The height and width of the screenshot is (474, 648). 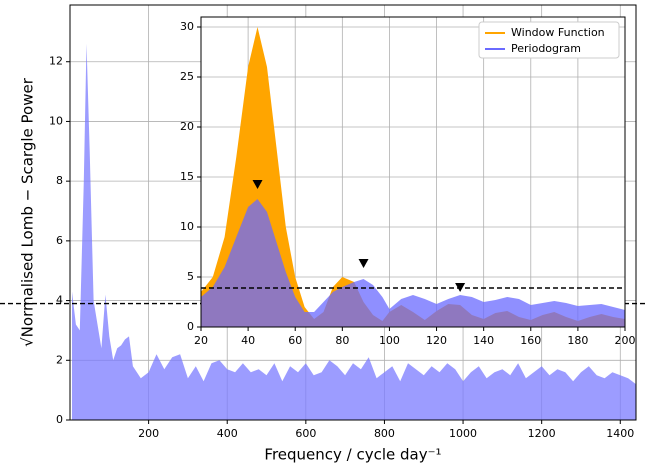 What do you see at coordinates (549, 40) in the screenshot?
I see `legend-box` at bounding box center [549, 40].